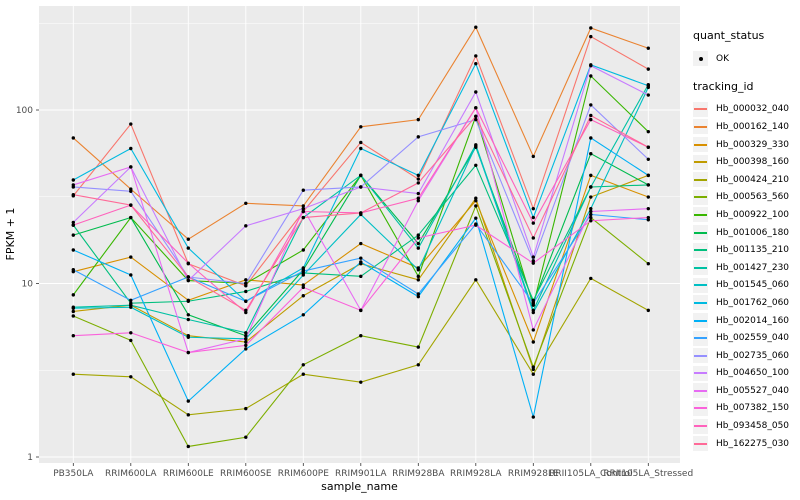 The image size is (800, 500). Describe the element at coordinates (30, 458) in the screenshot. I see `y-tick-label: 1` at that location.